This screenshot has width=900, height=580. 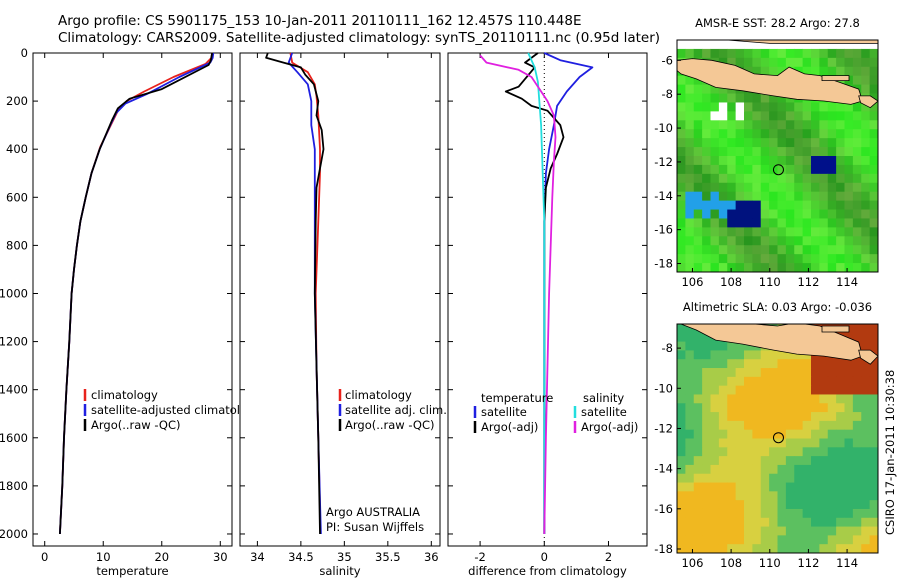 I want to click on legend-label: satellite-adjusted climatology, so click(x=176, y=410).